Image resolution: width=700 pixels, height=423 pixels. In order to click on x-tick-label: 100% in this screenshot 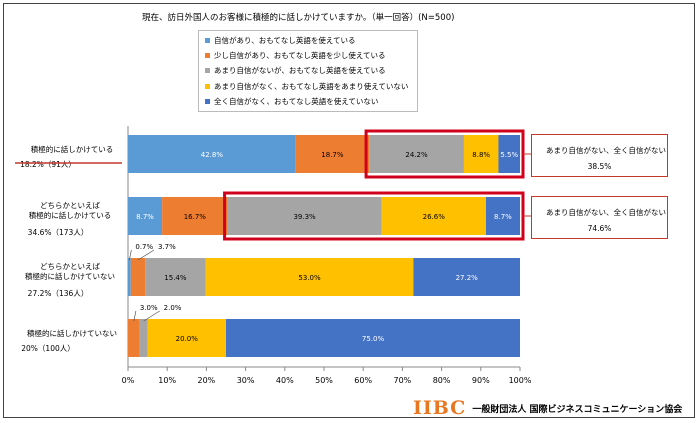, I will do `click(520, 380)`.